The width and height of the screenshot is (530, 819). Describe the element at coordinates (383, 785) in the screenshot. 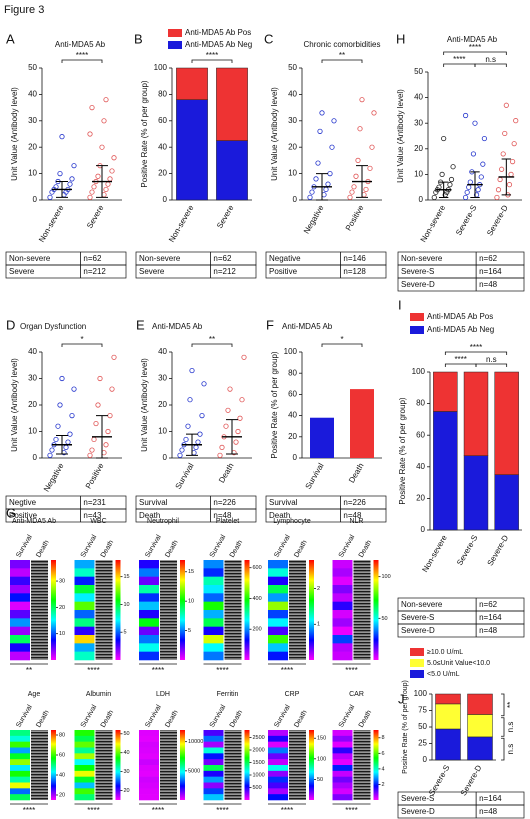

I see `colorbar-label: 2` at that location.